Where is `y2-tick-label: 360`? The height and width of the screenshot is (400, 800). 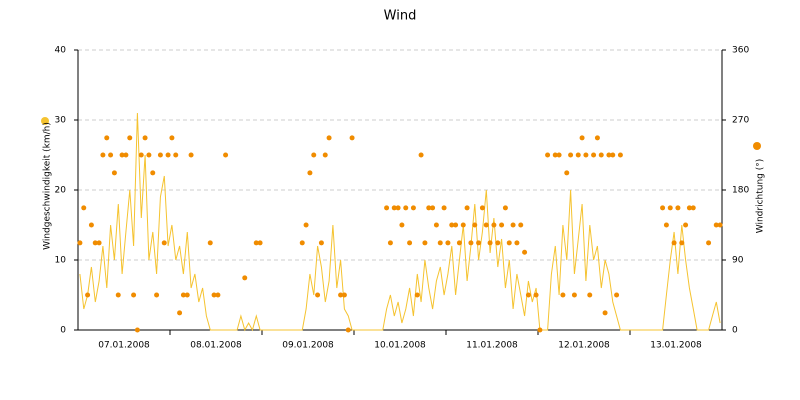 y2-tick-label: 360 is located at coordinates (740, 51).